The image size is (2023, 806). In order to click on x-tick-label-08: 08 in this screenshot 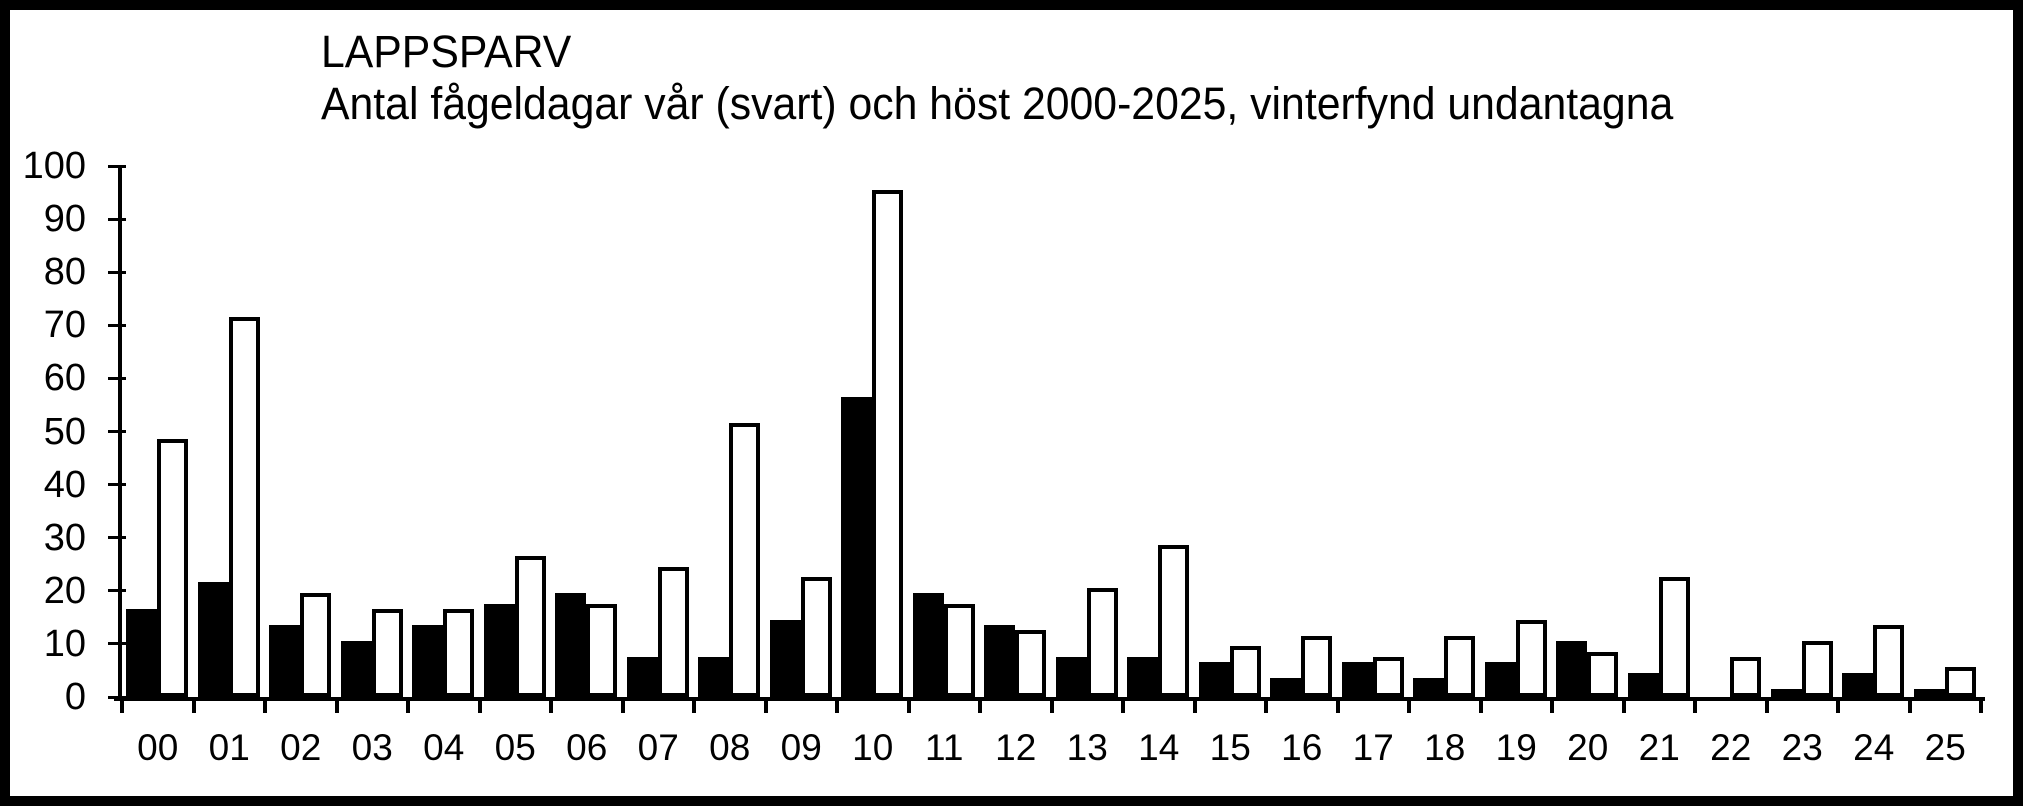, I will do `click(730, 747)`.